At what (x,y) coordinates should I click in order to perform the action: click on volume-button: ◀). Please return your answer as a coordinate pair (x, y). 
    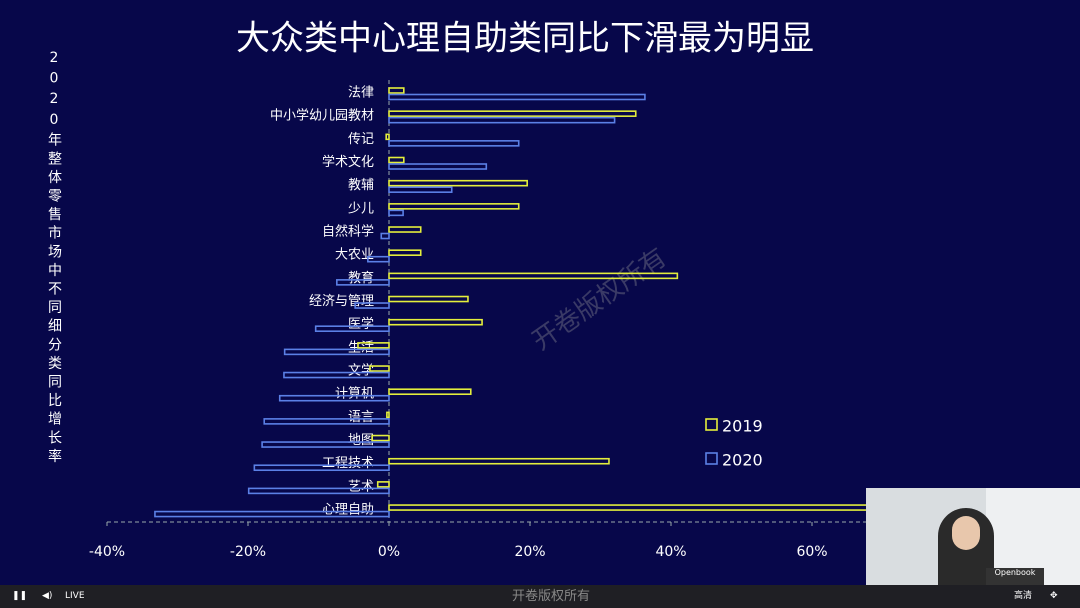
    Looking at the image, I should click on (47, 596).